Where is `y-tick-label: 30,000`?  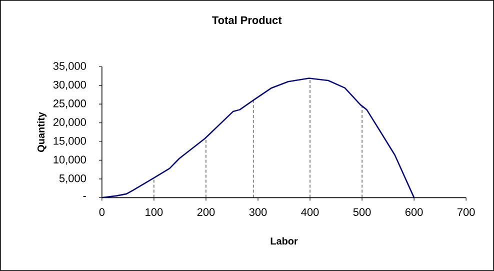 y-tick-label: 30,000 is located at coordinates (69, 85).